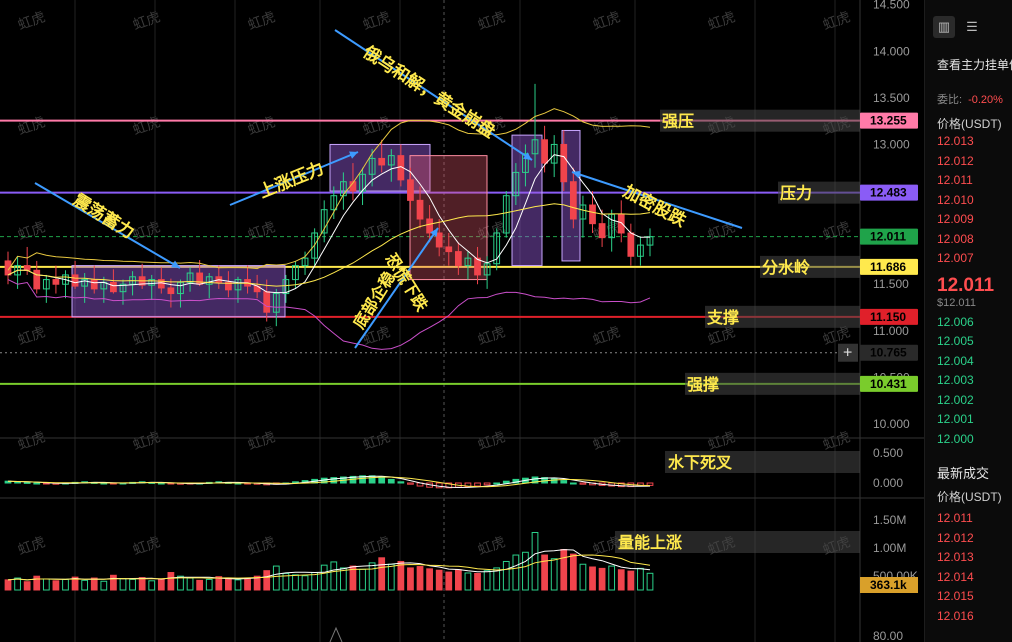 This screenshot has height=642, width=1012. I want to click on ask-row: 12.008, so click(955, 238).